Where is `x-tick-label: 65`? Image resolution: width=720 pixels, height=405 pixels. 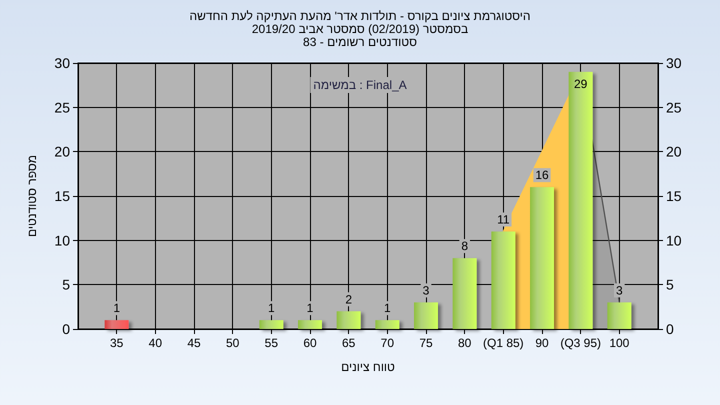
x-tick-label: 65 is located at coordinates (349, 343).